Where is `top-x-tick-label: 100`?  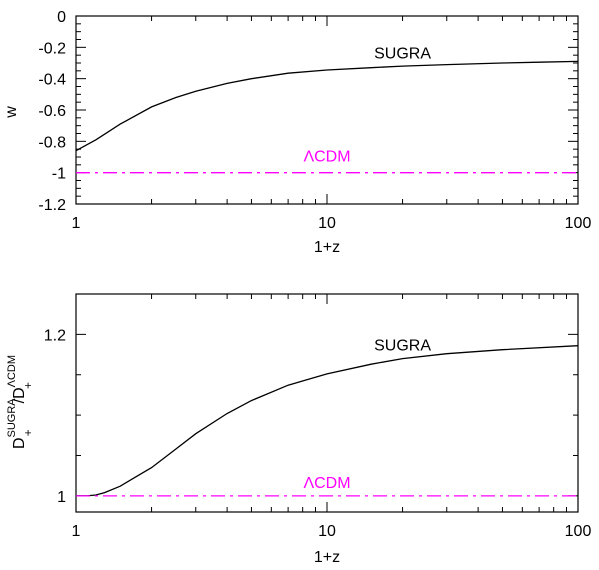
top-x-tick-label: 100 is located at coordinates (578, 223).